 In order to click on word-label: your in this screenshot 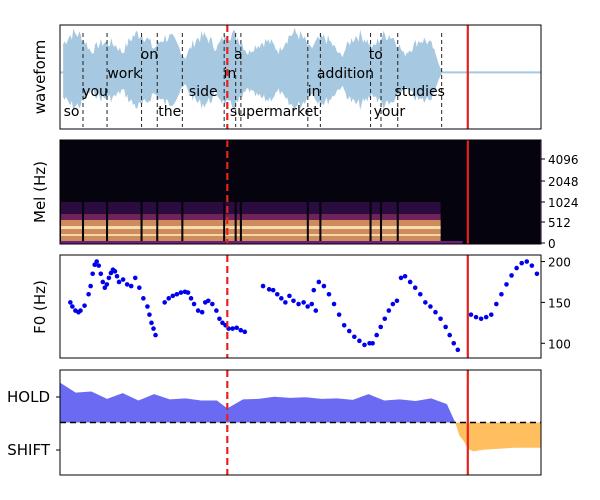, I will do `click(390, 112)`.